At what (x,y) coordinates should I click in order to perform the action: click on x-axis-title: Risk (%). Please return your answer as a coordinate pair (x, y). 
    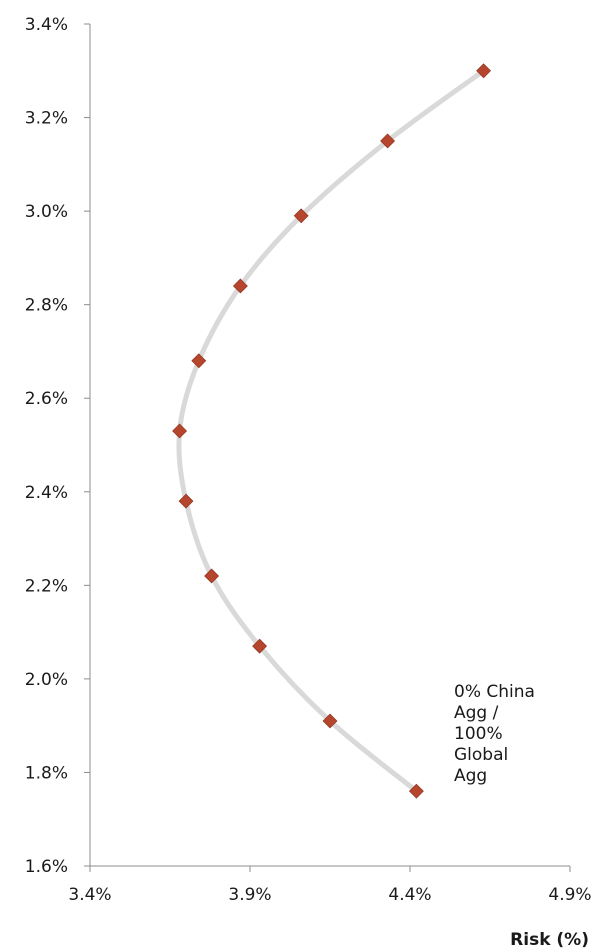
    Looking at the image, I should click on (549, 940).